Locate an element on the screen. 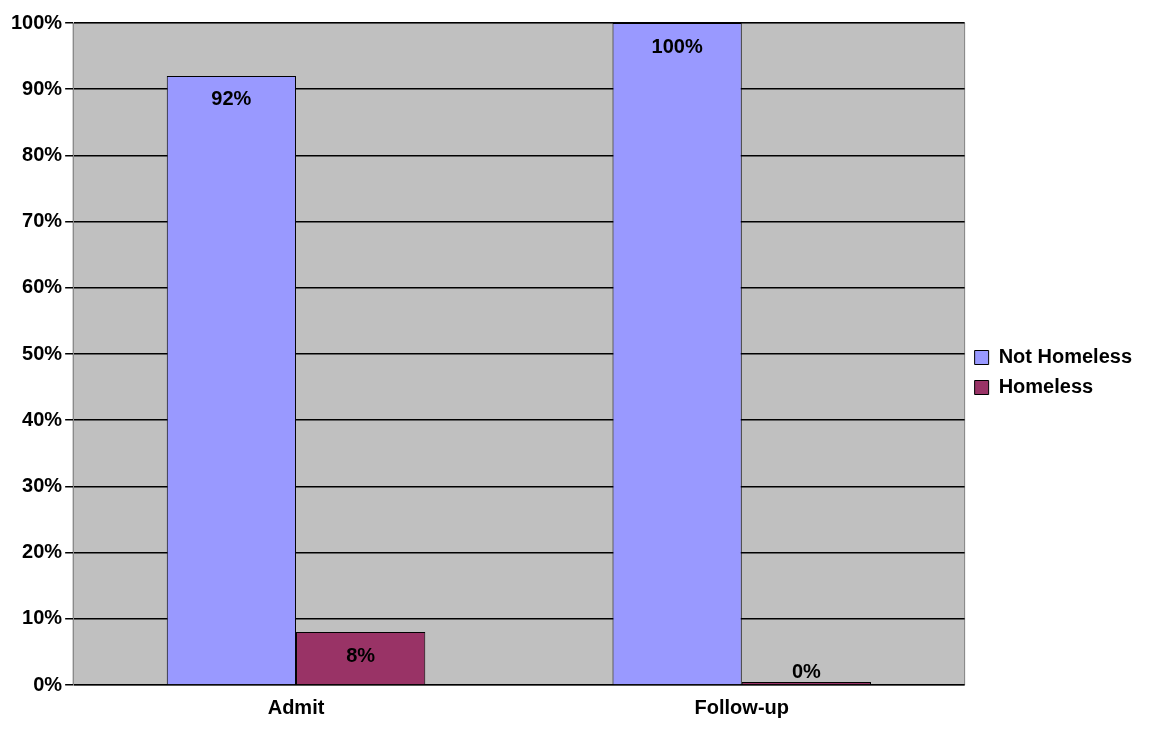 The width and height of the screenshot is (1156, 731). x-tick-label: Admit is located at coordinates (296, 706).